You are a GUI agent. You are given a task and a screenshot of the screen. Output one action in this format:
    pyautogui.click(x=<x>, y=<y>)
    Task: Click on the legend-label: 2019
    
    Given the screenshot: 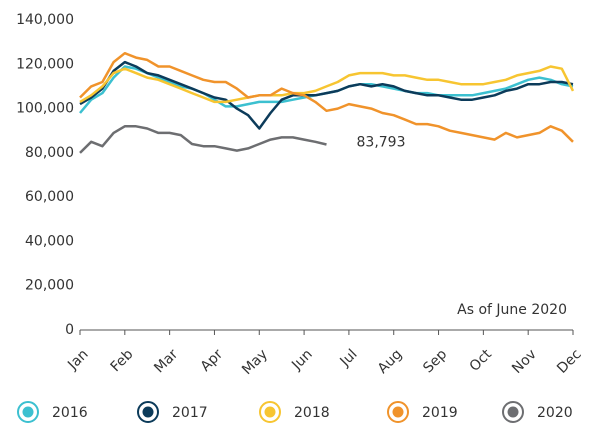 What is the action you would take?
    pyautogui.click(x=440, y=413)
    